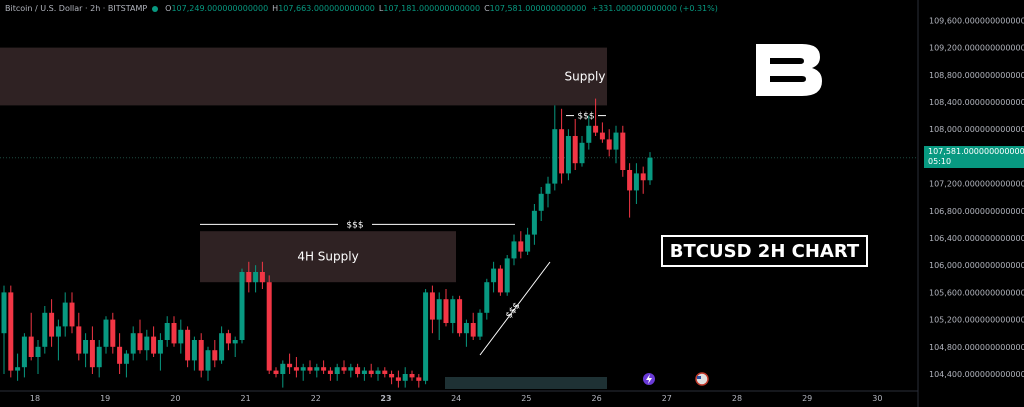  I want to click on symbol-label: Bitcoin / U.S. Dollar · 2h · BITSTAMP, so click(76, 8).